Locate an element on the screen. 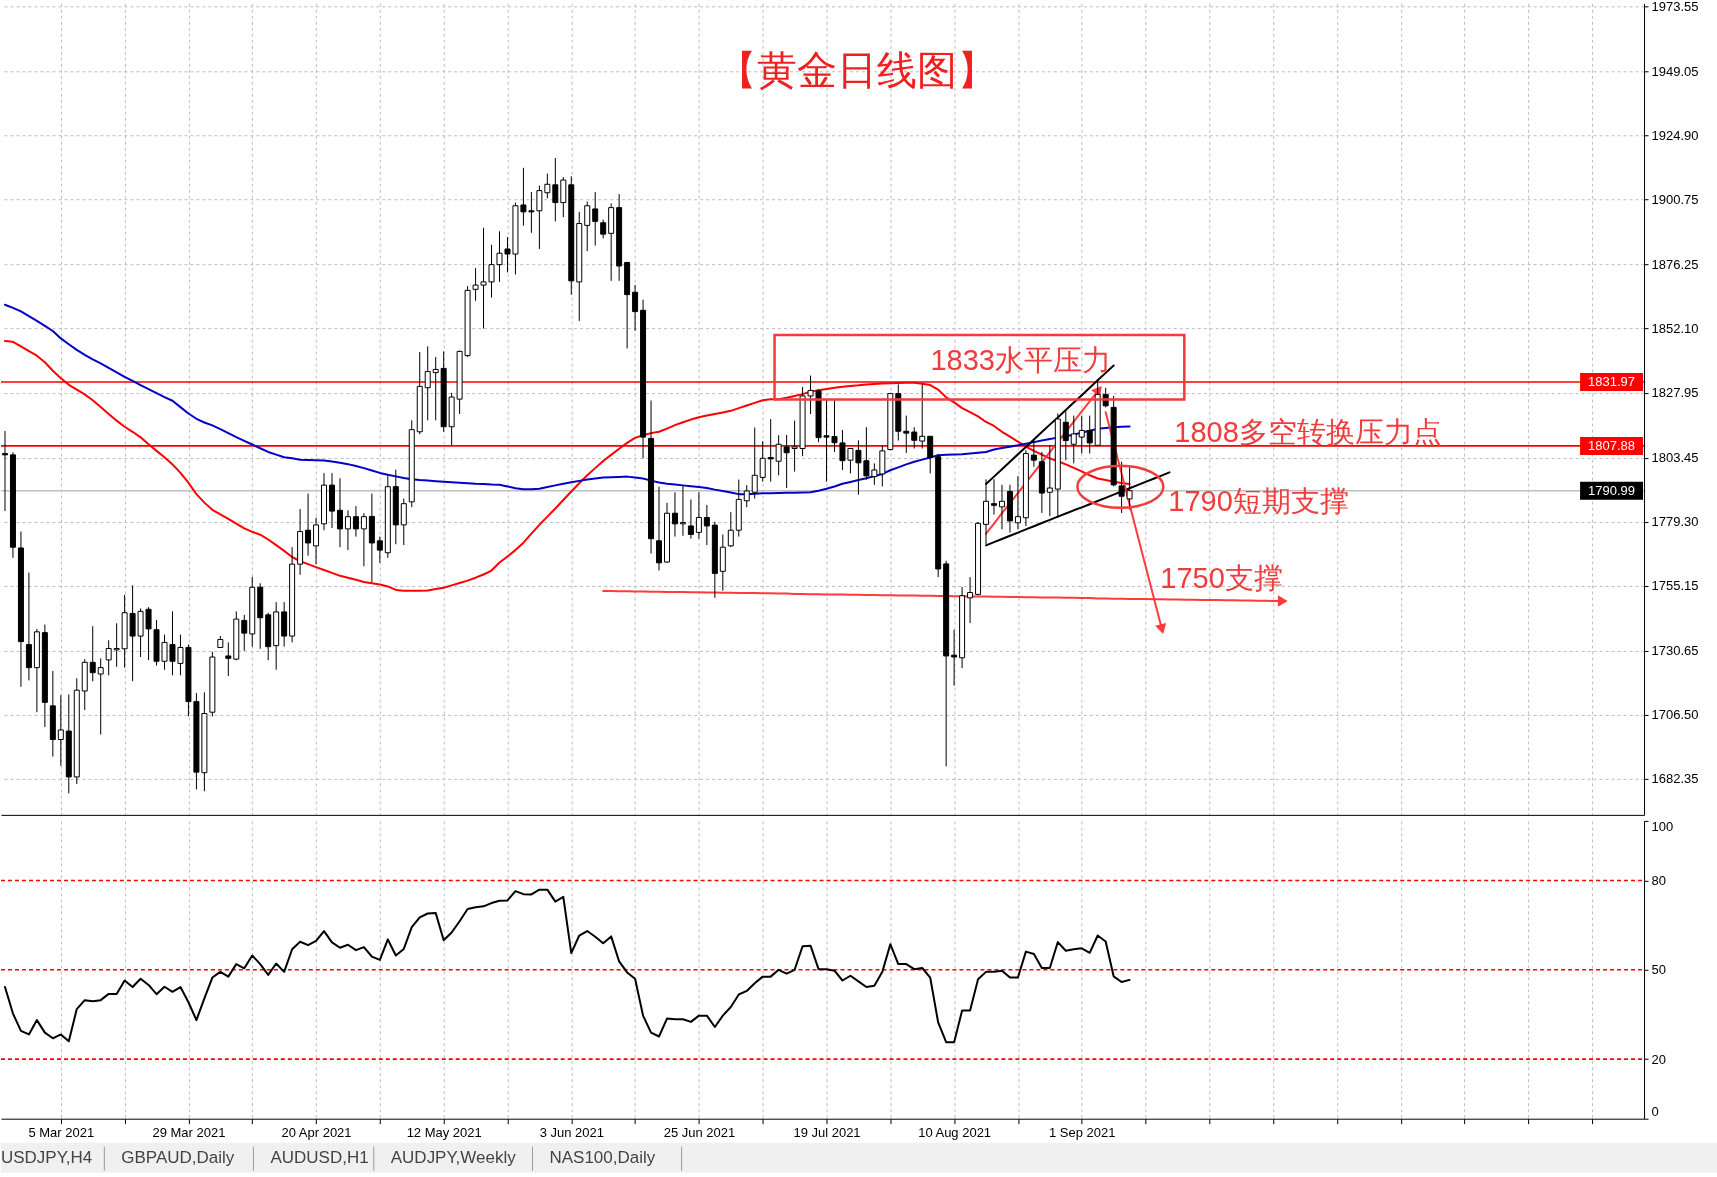  y-tick-label: 100 is located at coordinates (1662, 827).